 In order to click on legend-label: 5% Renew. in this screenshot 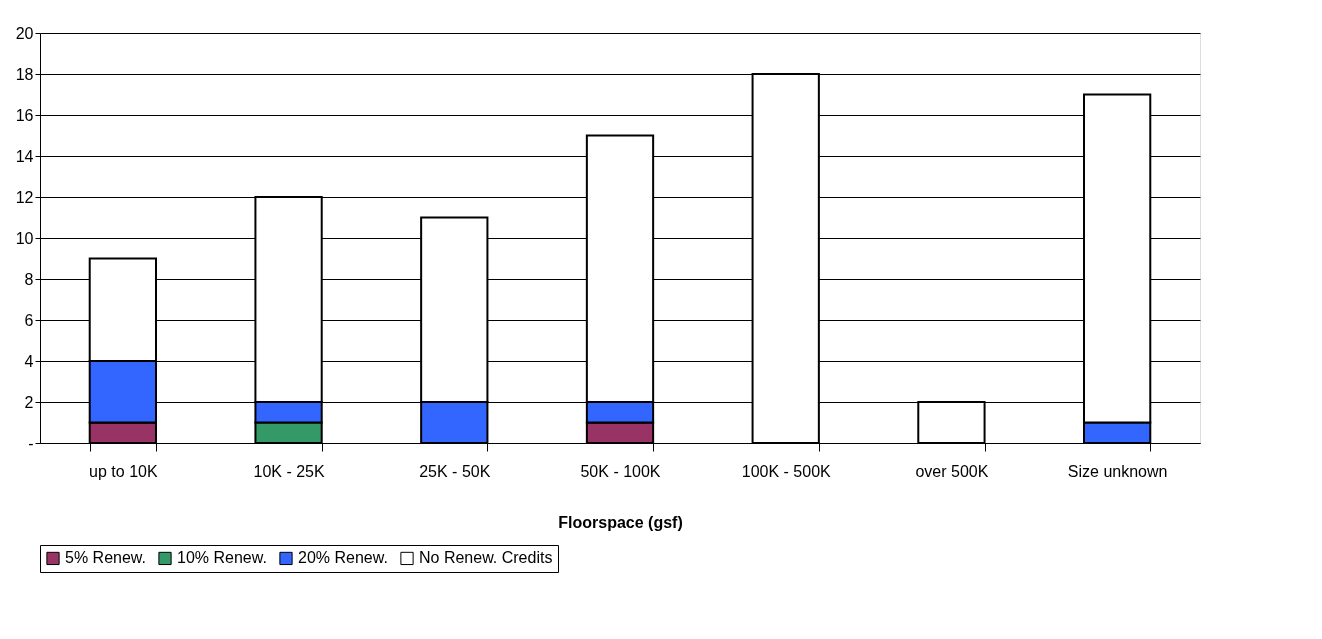, I will do `click(105, 558)`.